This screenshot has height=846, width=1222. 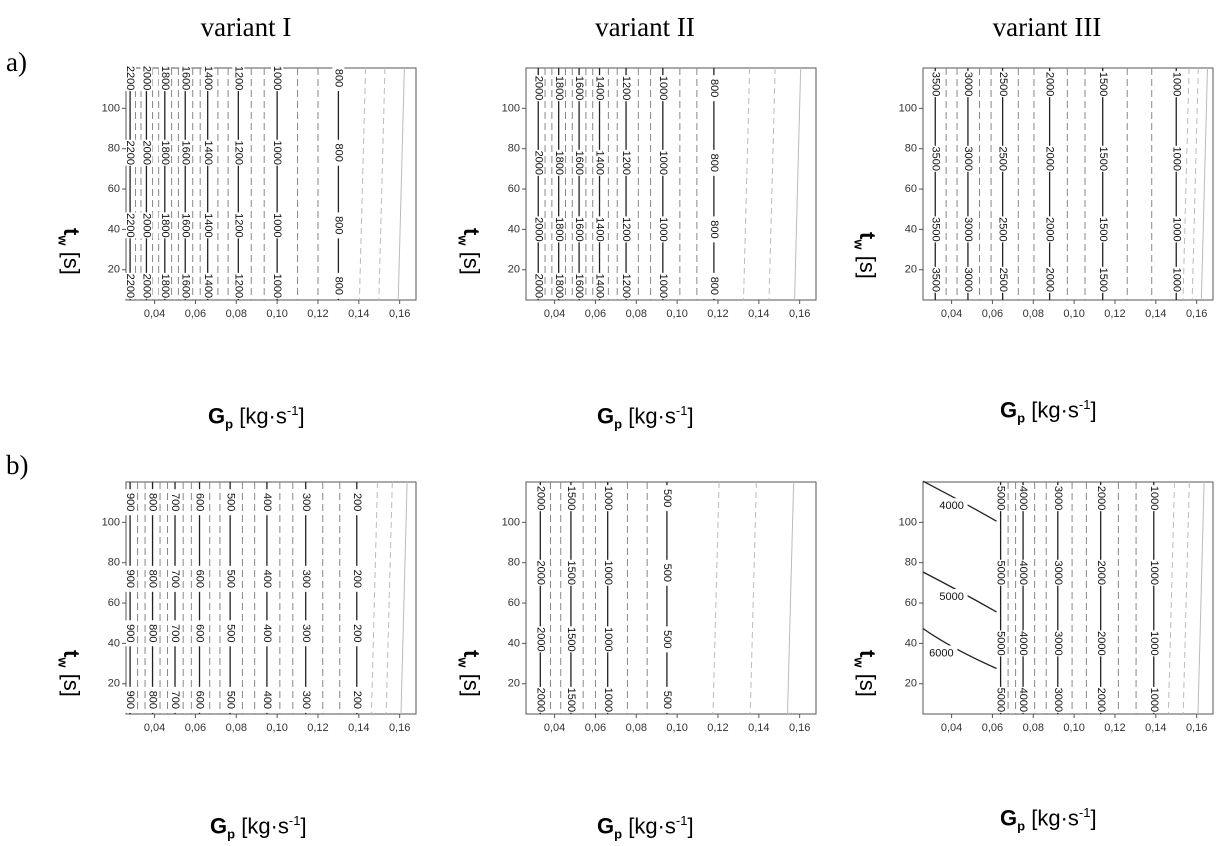 What do you see at coordinates (911, 229) in the screenshot?
I see `y-tick-label: 40` at bounding box center [911, 229].